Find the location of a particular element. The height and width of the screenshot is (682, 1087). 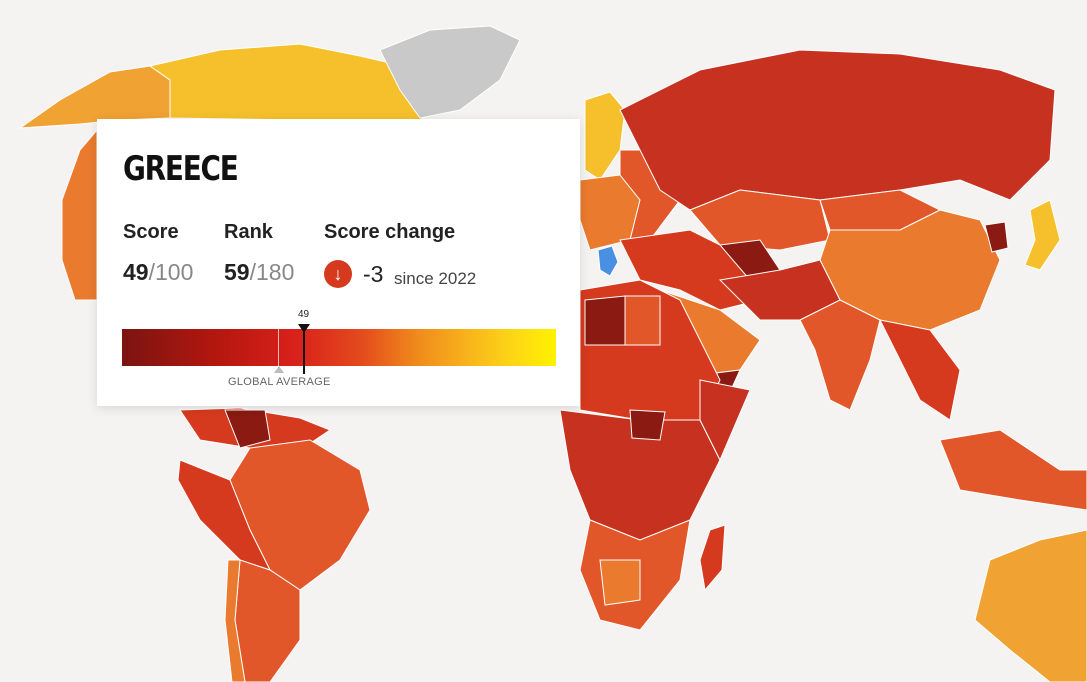

region-egypt is located at coordinates (642, 320).